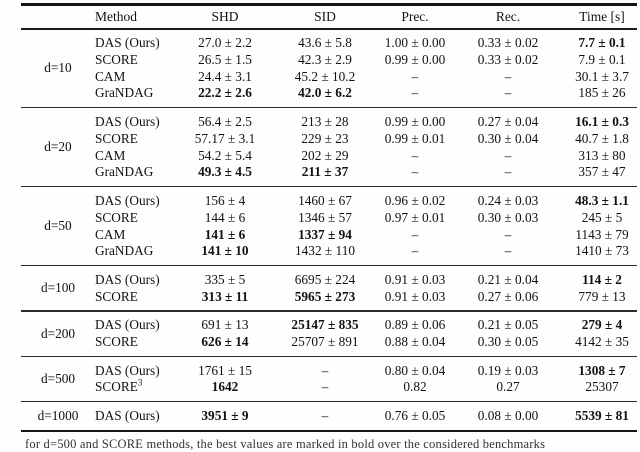 This screenshot has width=640, height=452. I want to click on sid-cell: 1337 ± 94, so click(325, 234).